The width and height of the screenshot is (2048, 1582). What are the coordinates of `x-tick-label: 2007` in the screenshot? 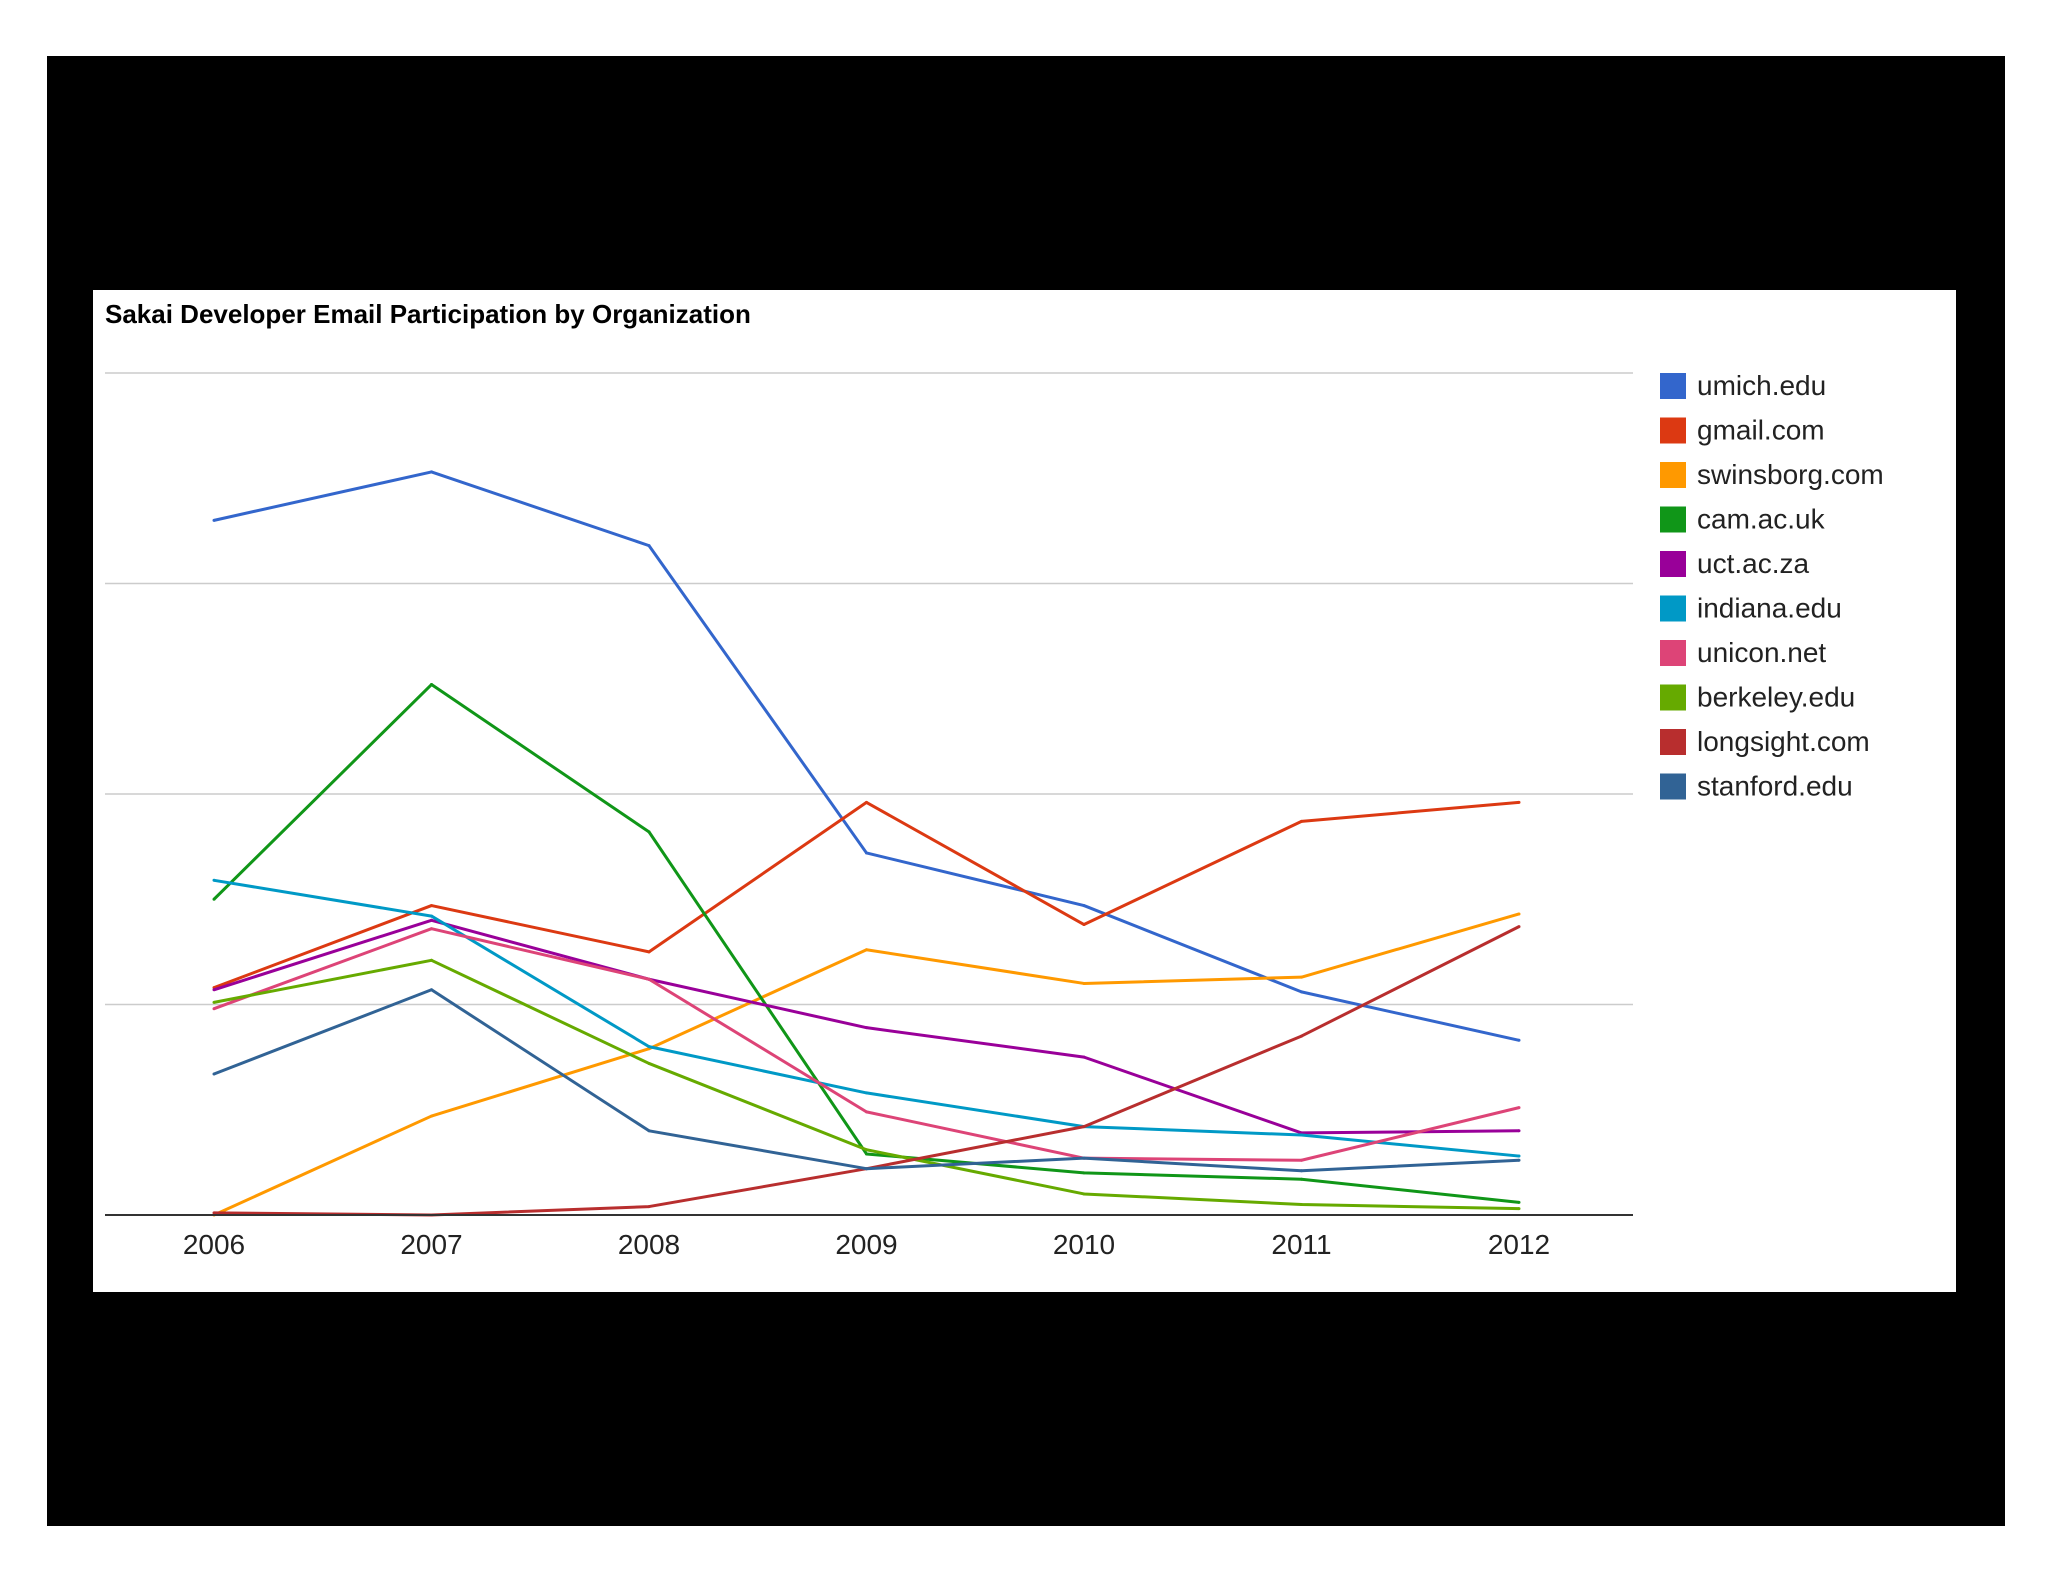 It's located at (431, 1244).